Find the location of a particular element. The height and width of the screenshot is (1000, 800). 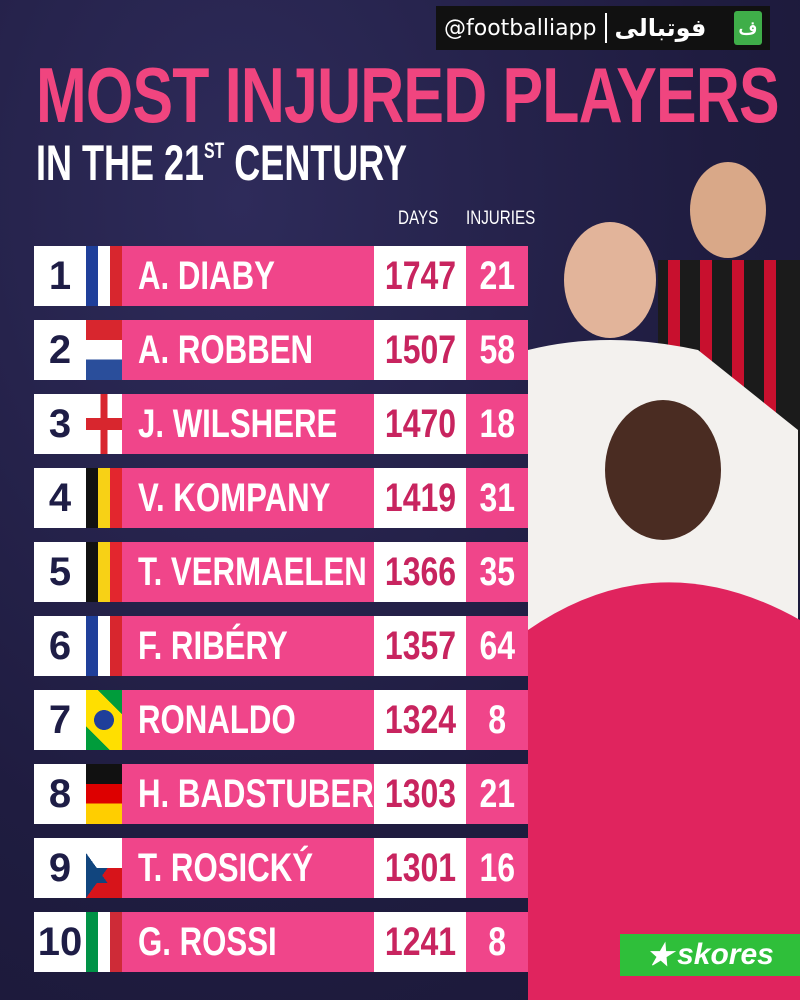

england-flag-icon is located at coordinates (104, 424).